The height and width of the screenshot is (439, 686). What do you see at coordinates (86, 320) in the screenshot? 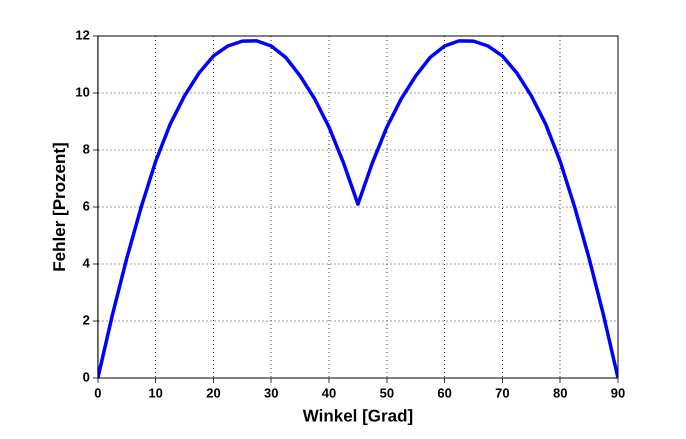
I see `y-tick-label: 2` at bounding box center [86, 320].